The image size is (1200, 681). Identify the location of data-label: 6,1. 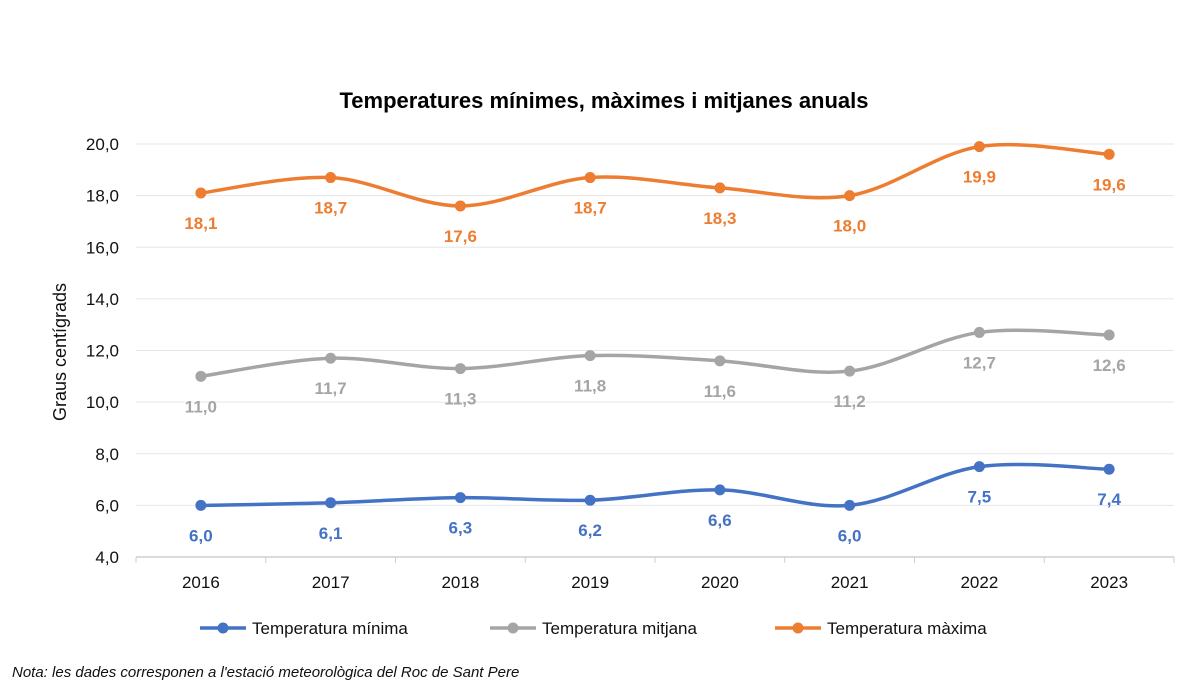
(331, 533).